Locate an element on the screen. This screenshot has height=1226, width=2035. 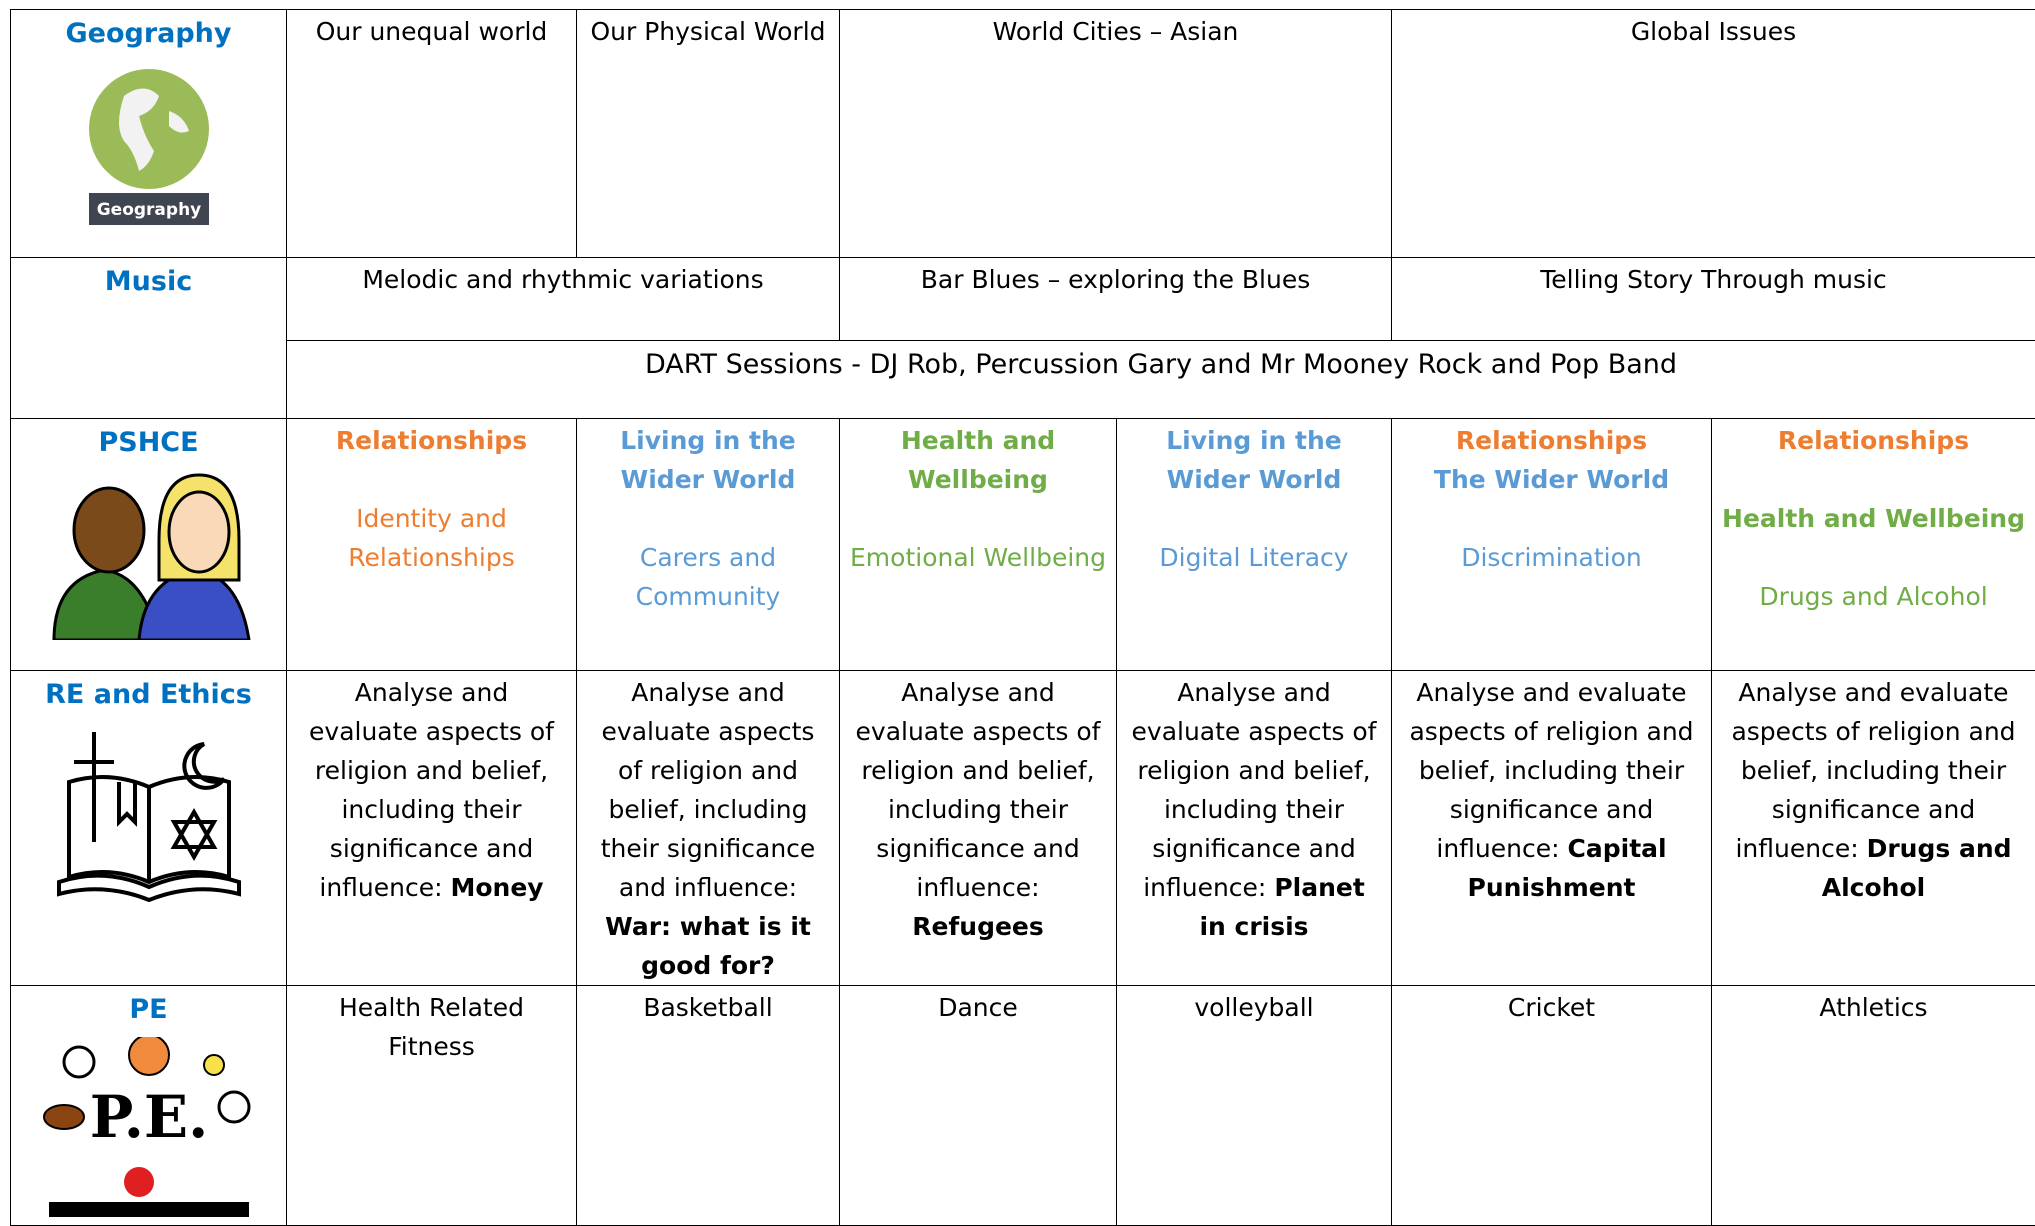
cell: Health and Wellbeing Emotional Wellbeing is located at coordinates (978, 545).